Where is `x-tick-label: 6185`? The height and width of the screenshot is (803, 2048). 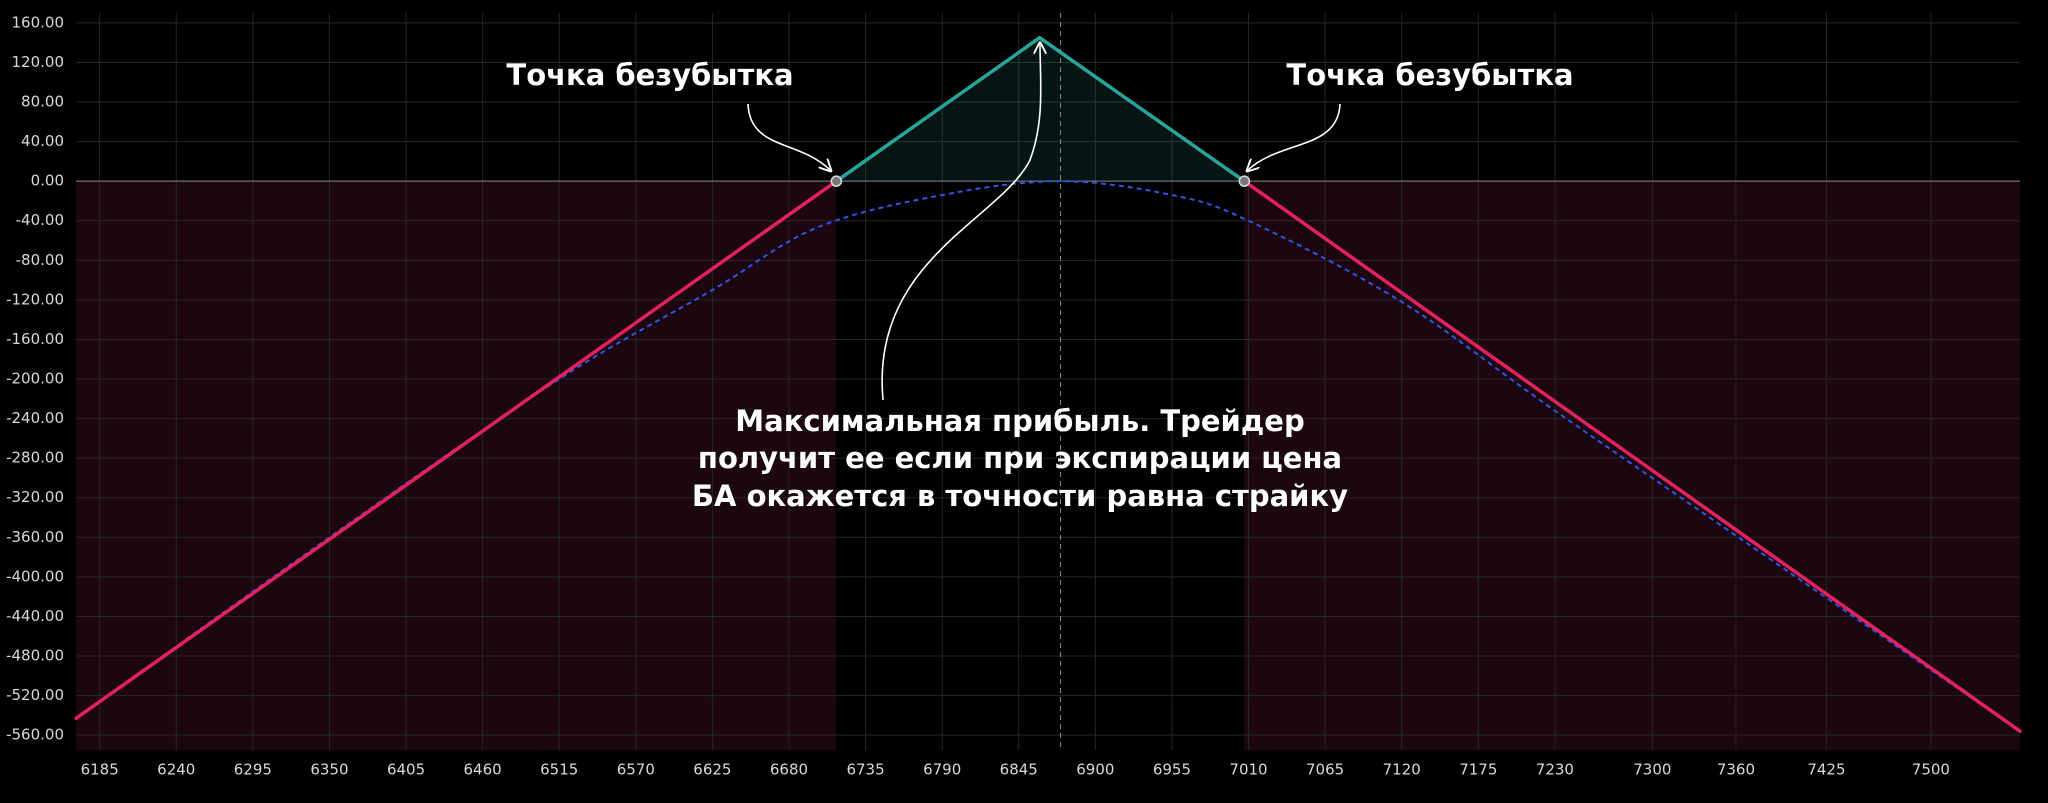
x-tick-label: 6185 is located at coordinates (100, 770).